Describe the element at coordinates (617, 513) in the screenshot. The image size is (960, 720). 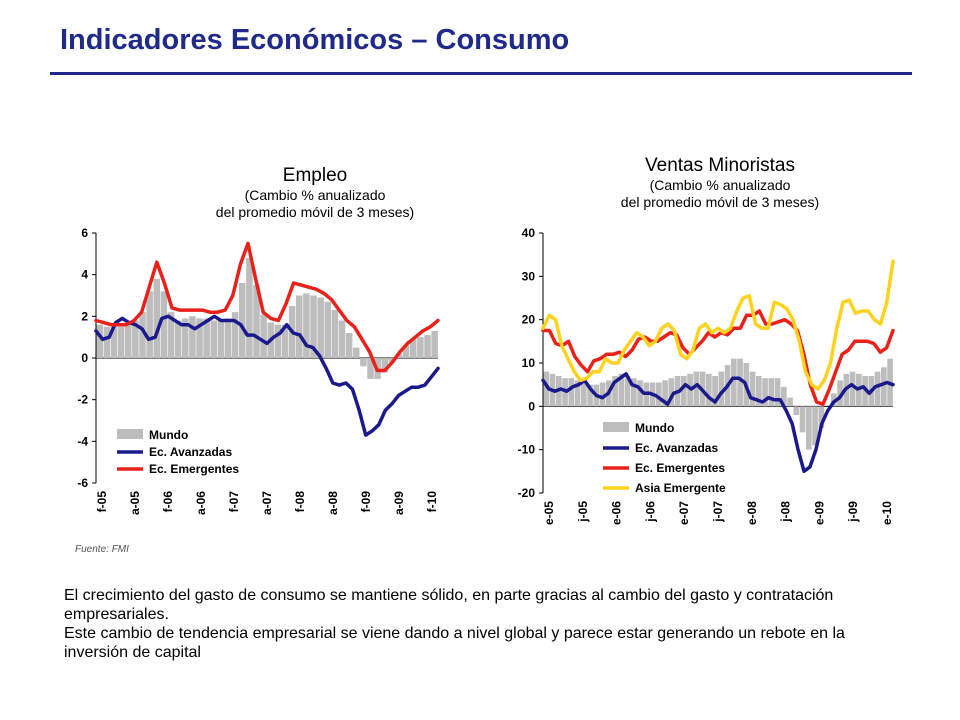
I see `x-tick-label: e-06` at that location.